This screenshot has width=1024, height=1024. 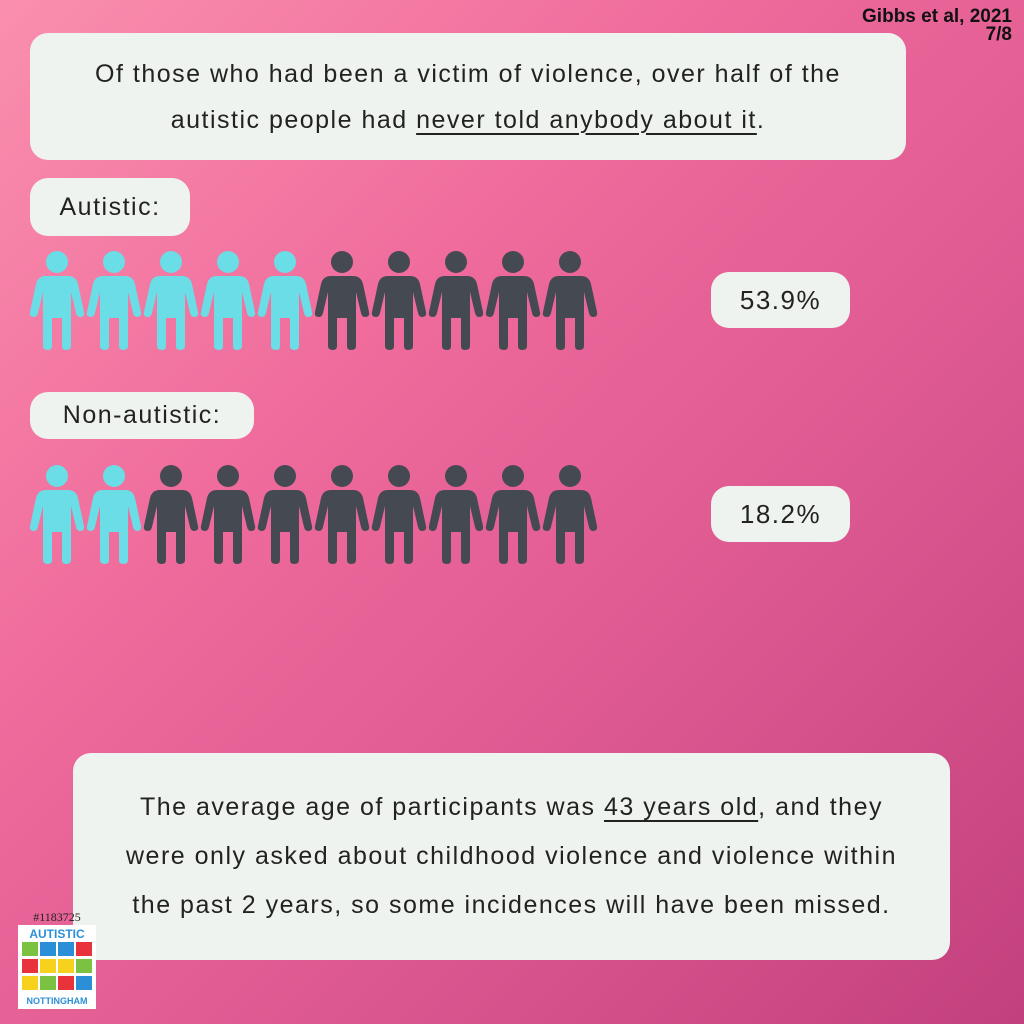 What do you see at coordinates (681, 807) in the screenshot?
I see `underlined-text: 43 years old` at bounding box center [681, 807].